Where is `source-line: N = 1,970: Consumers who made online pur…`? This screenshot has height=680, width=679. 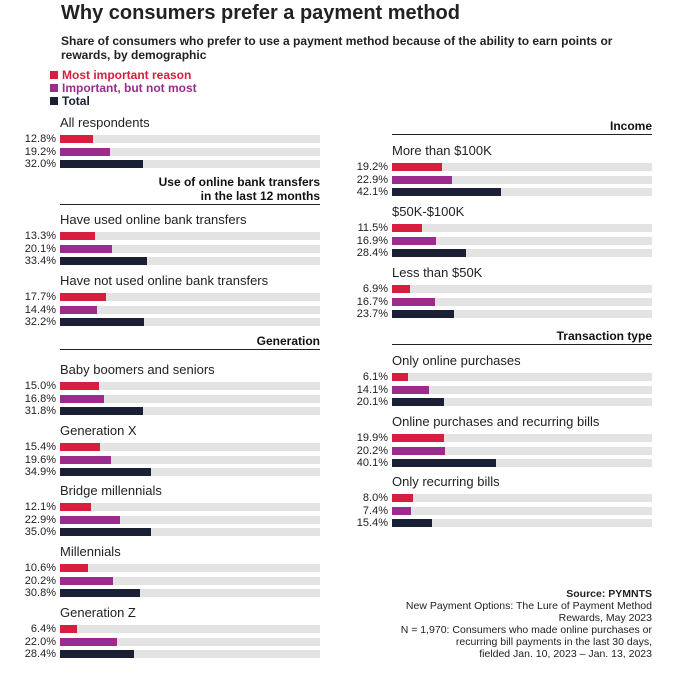 source-line: N = 1,970: Consumers who made online pur… is located at coordinates (526, 630).